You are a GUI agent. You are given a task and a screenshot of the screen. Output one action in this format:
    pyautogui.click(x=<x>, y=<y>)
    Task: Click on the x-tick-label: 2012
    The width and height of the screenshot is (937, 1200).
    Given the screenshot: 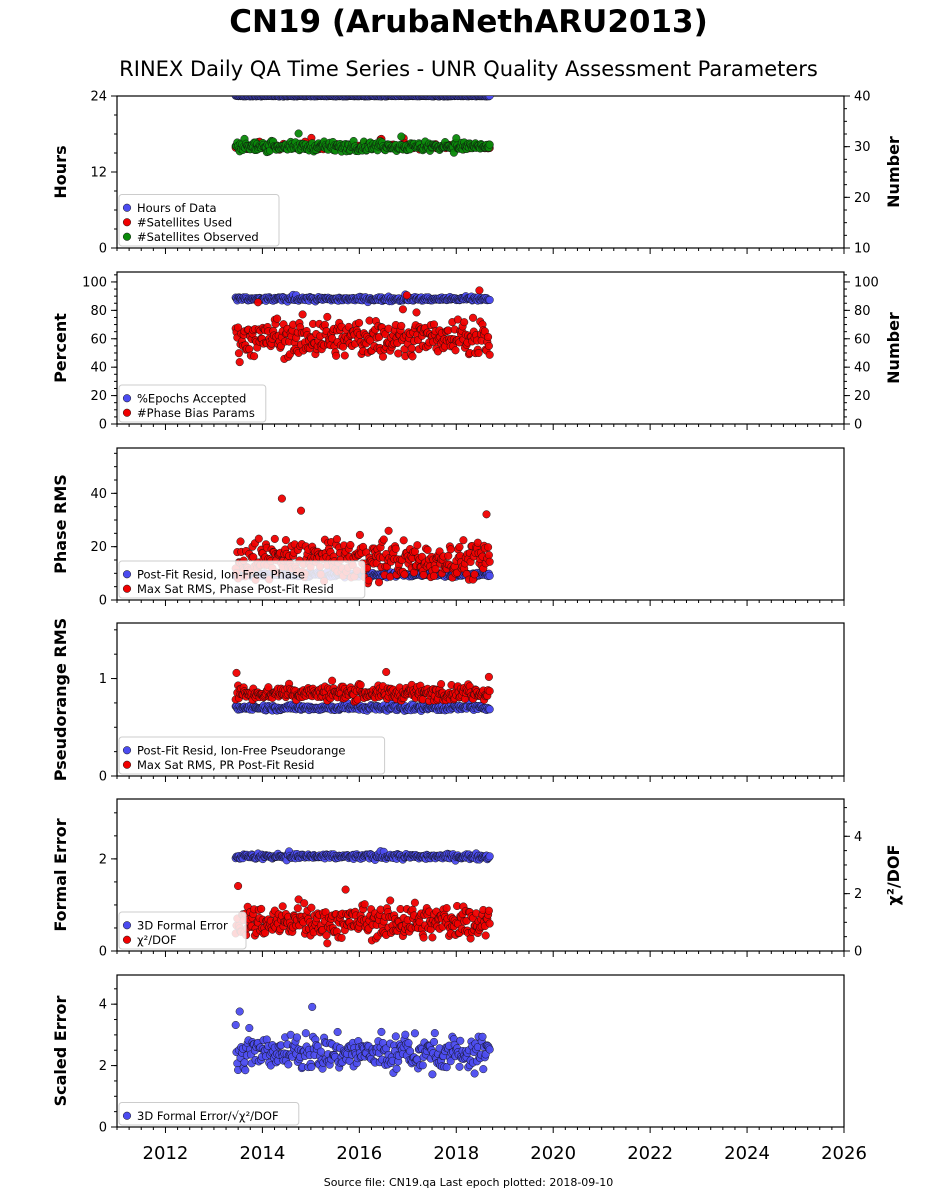 What is the action you would take?
    pyautogui.click(x=166, y=1153)
    